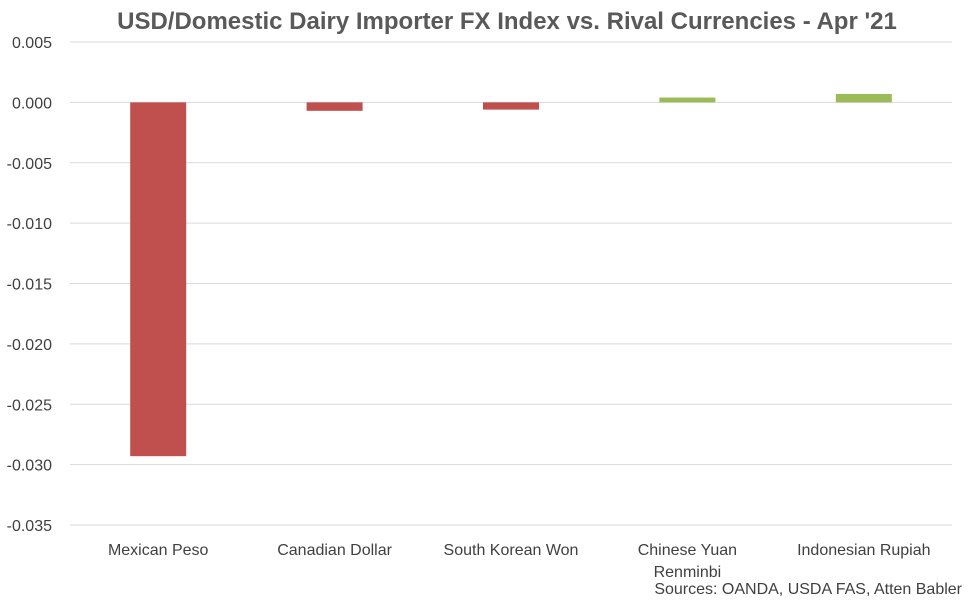  I want to click on y-tick-label: 0.000, so click(32, 103).